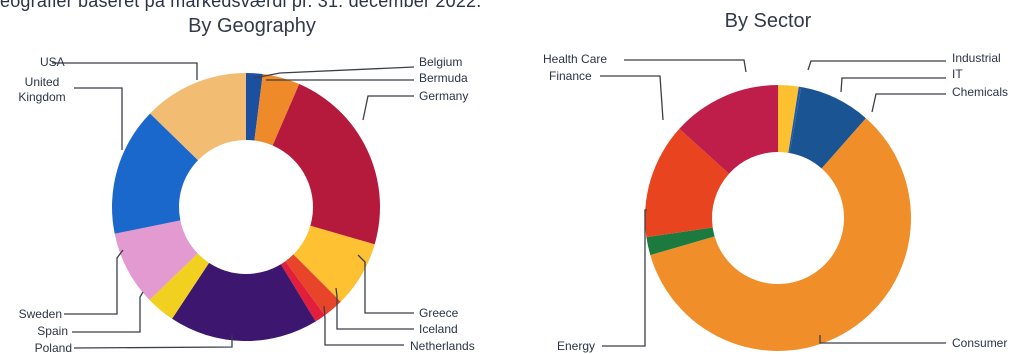 The height and width of the screenshot is (354, 1023). What do you see at coordinates (795, 120) in the screenshot?
I see `slice-it` at bounding box center [795, 120].